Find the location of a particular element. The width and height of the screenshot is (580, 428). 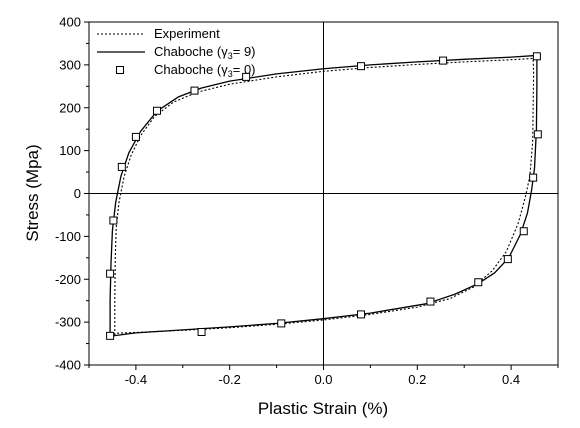

y-axis-ticks: -400 -300 -200 -100 0 100 200 300 400 is located at coordinates (72, 194).